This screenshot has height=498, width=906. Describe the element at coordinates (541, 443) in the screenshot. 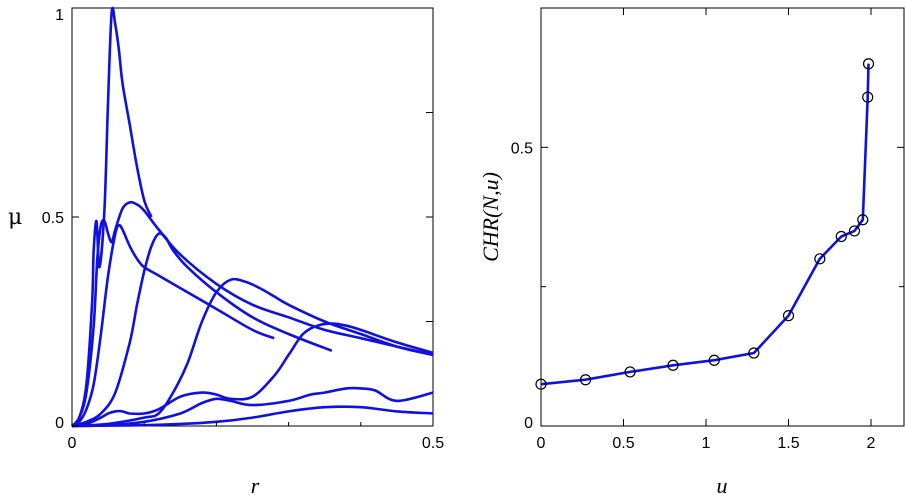

I see `right-x-tick-label: 0` at that location.